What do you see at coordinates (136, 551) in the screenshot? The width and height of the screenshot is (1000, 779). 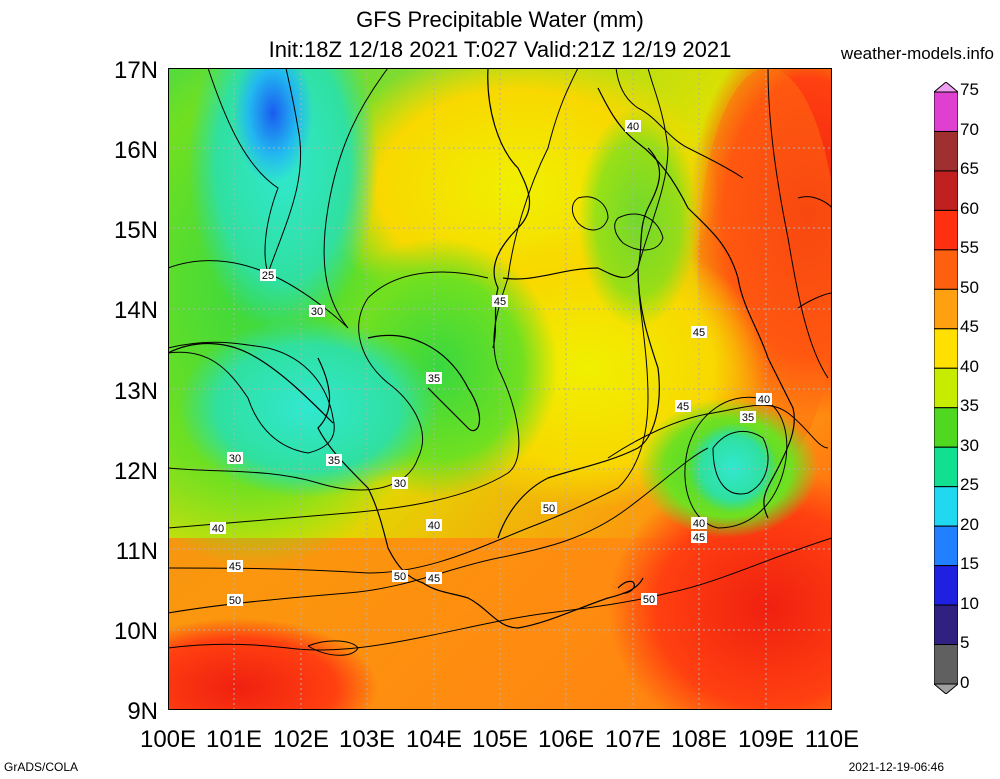 I see `lat-label: 11N` at bounding box center [136, 551].